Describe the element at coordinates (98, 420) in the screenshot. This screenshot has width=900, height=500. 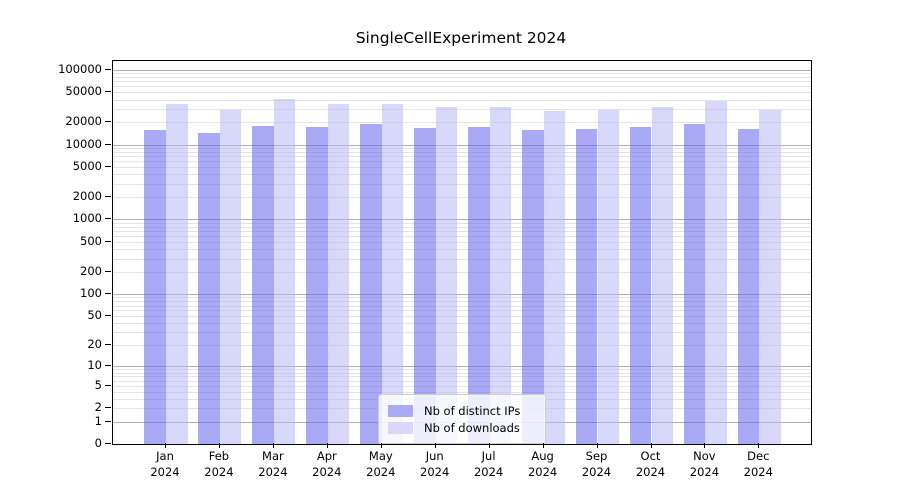
I see `y-tick-label-1: 1` at that location.